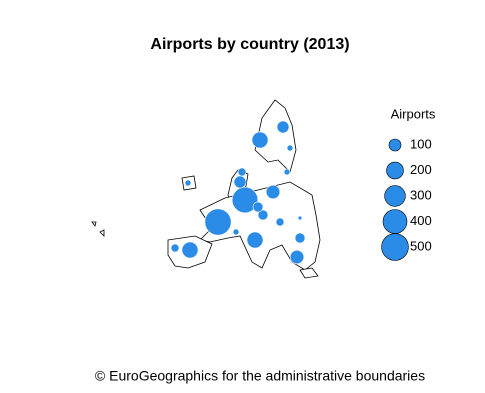 Image resolution: width=485 pixels, height=393 pixels. I want to click on legend-label: 100, so click(421, 143).